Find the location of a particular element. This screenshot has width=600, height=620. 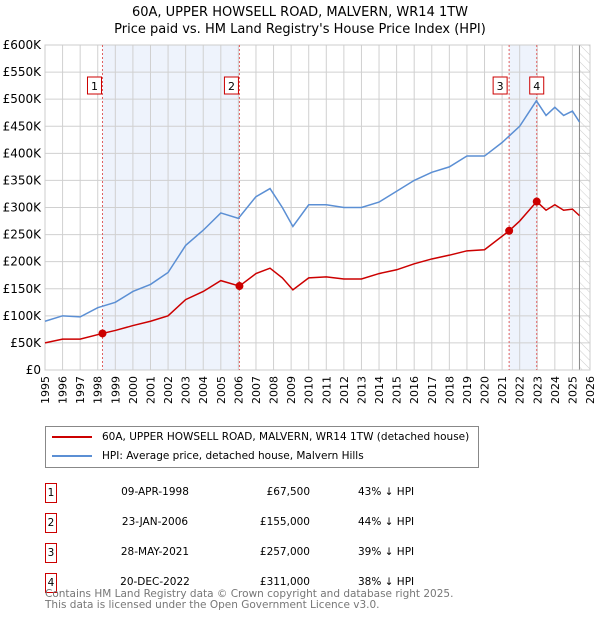

sale-marker-number: 2 is located at coordinates (51, 523).